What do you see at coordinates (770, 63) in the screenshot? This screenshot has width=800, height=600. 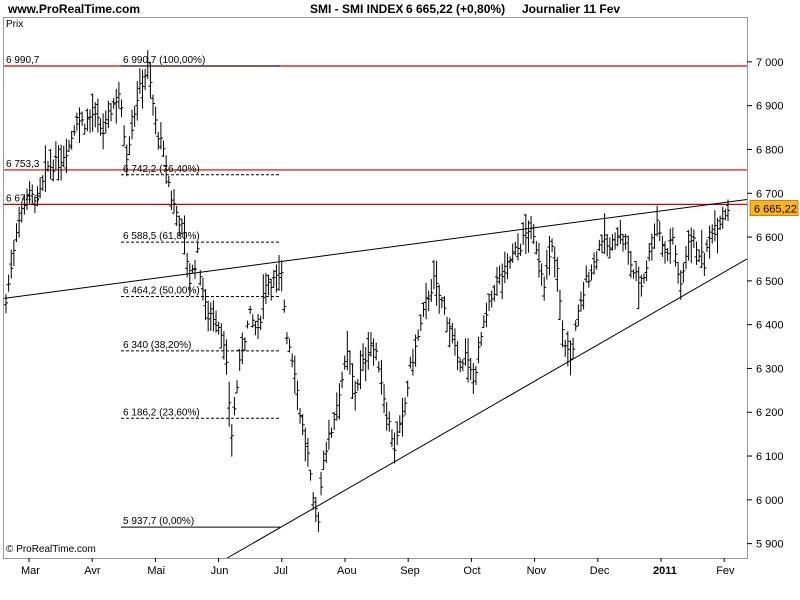 I see `y-tick-label: 7 000` at bounding box center [770, 63].